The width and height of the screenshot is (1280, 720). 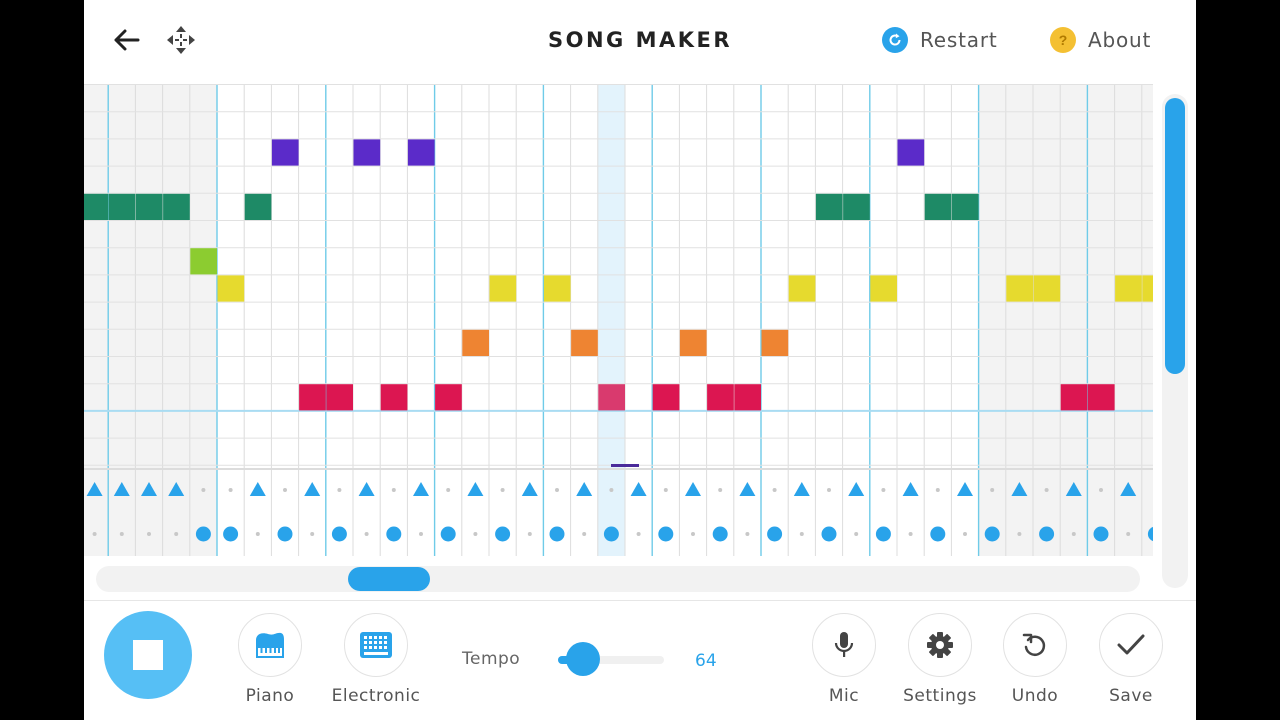 I want to click on restart-icon, so click(x=895, y=40).